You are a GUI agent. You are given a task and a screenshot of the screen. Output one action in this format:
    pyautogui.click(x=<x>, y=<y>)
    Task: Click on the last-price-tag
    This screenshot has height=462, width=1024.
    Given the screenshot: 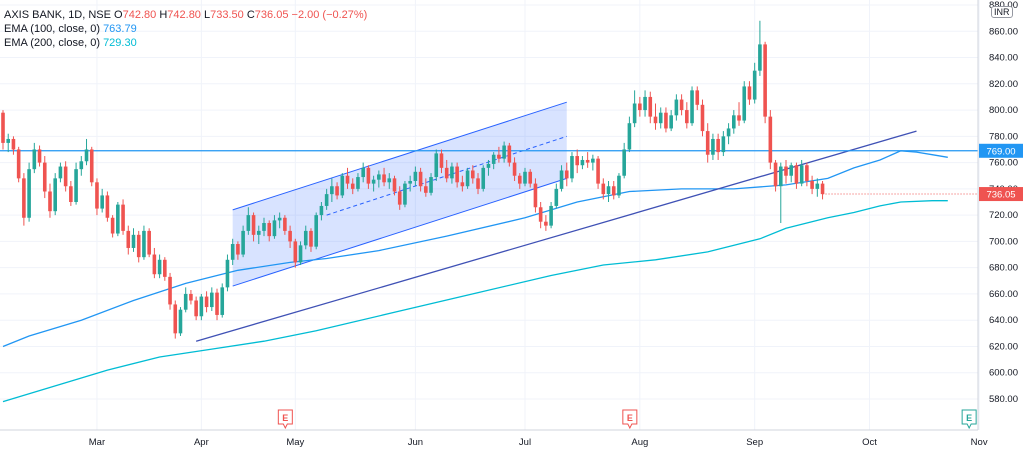 What is the action you would take?
    pyautogui.click(x=1001, y=194)
    